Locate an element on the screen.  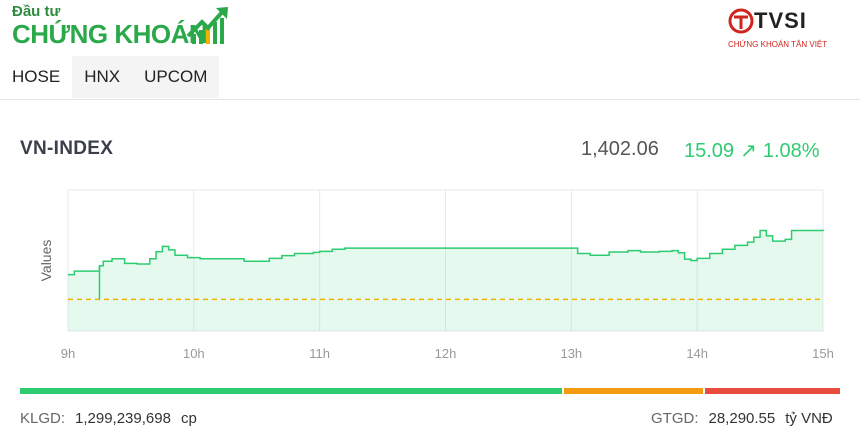
tab-hose: HOSE is located at coordinates (36, 77).